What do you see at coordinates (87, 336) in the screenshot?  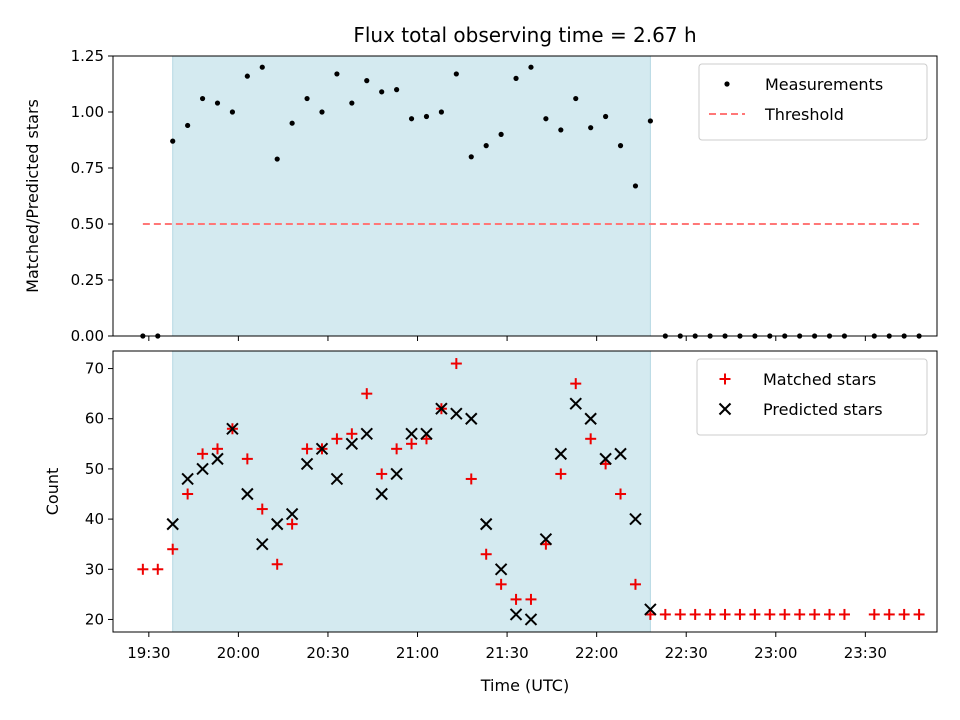 I see `y-tick-label: 0.00` at bounding box center [87, 336].